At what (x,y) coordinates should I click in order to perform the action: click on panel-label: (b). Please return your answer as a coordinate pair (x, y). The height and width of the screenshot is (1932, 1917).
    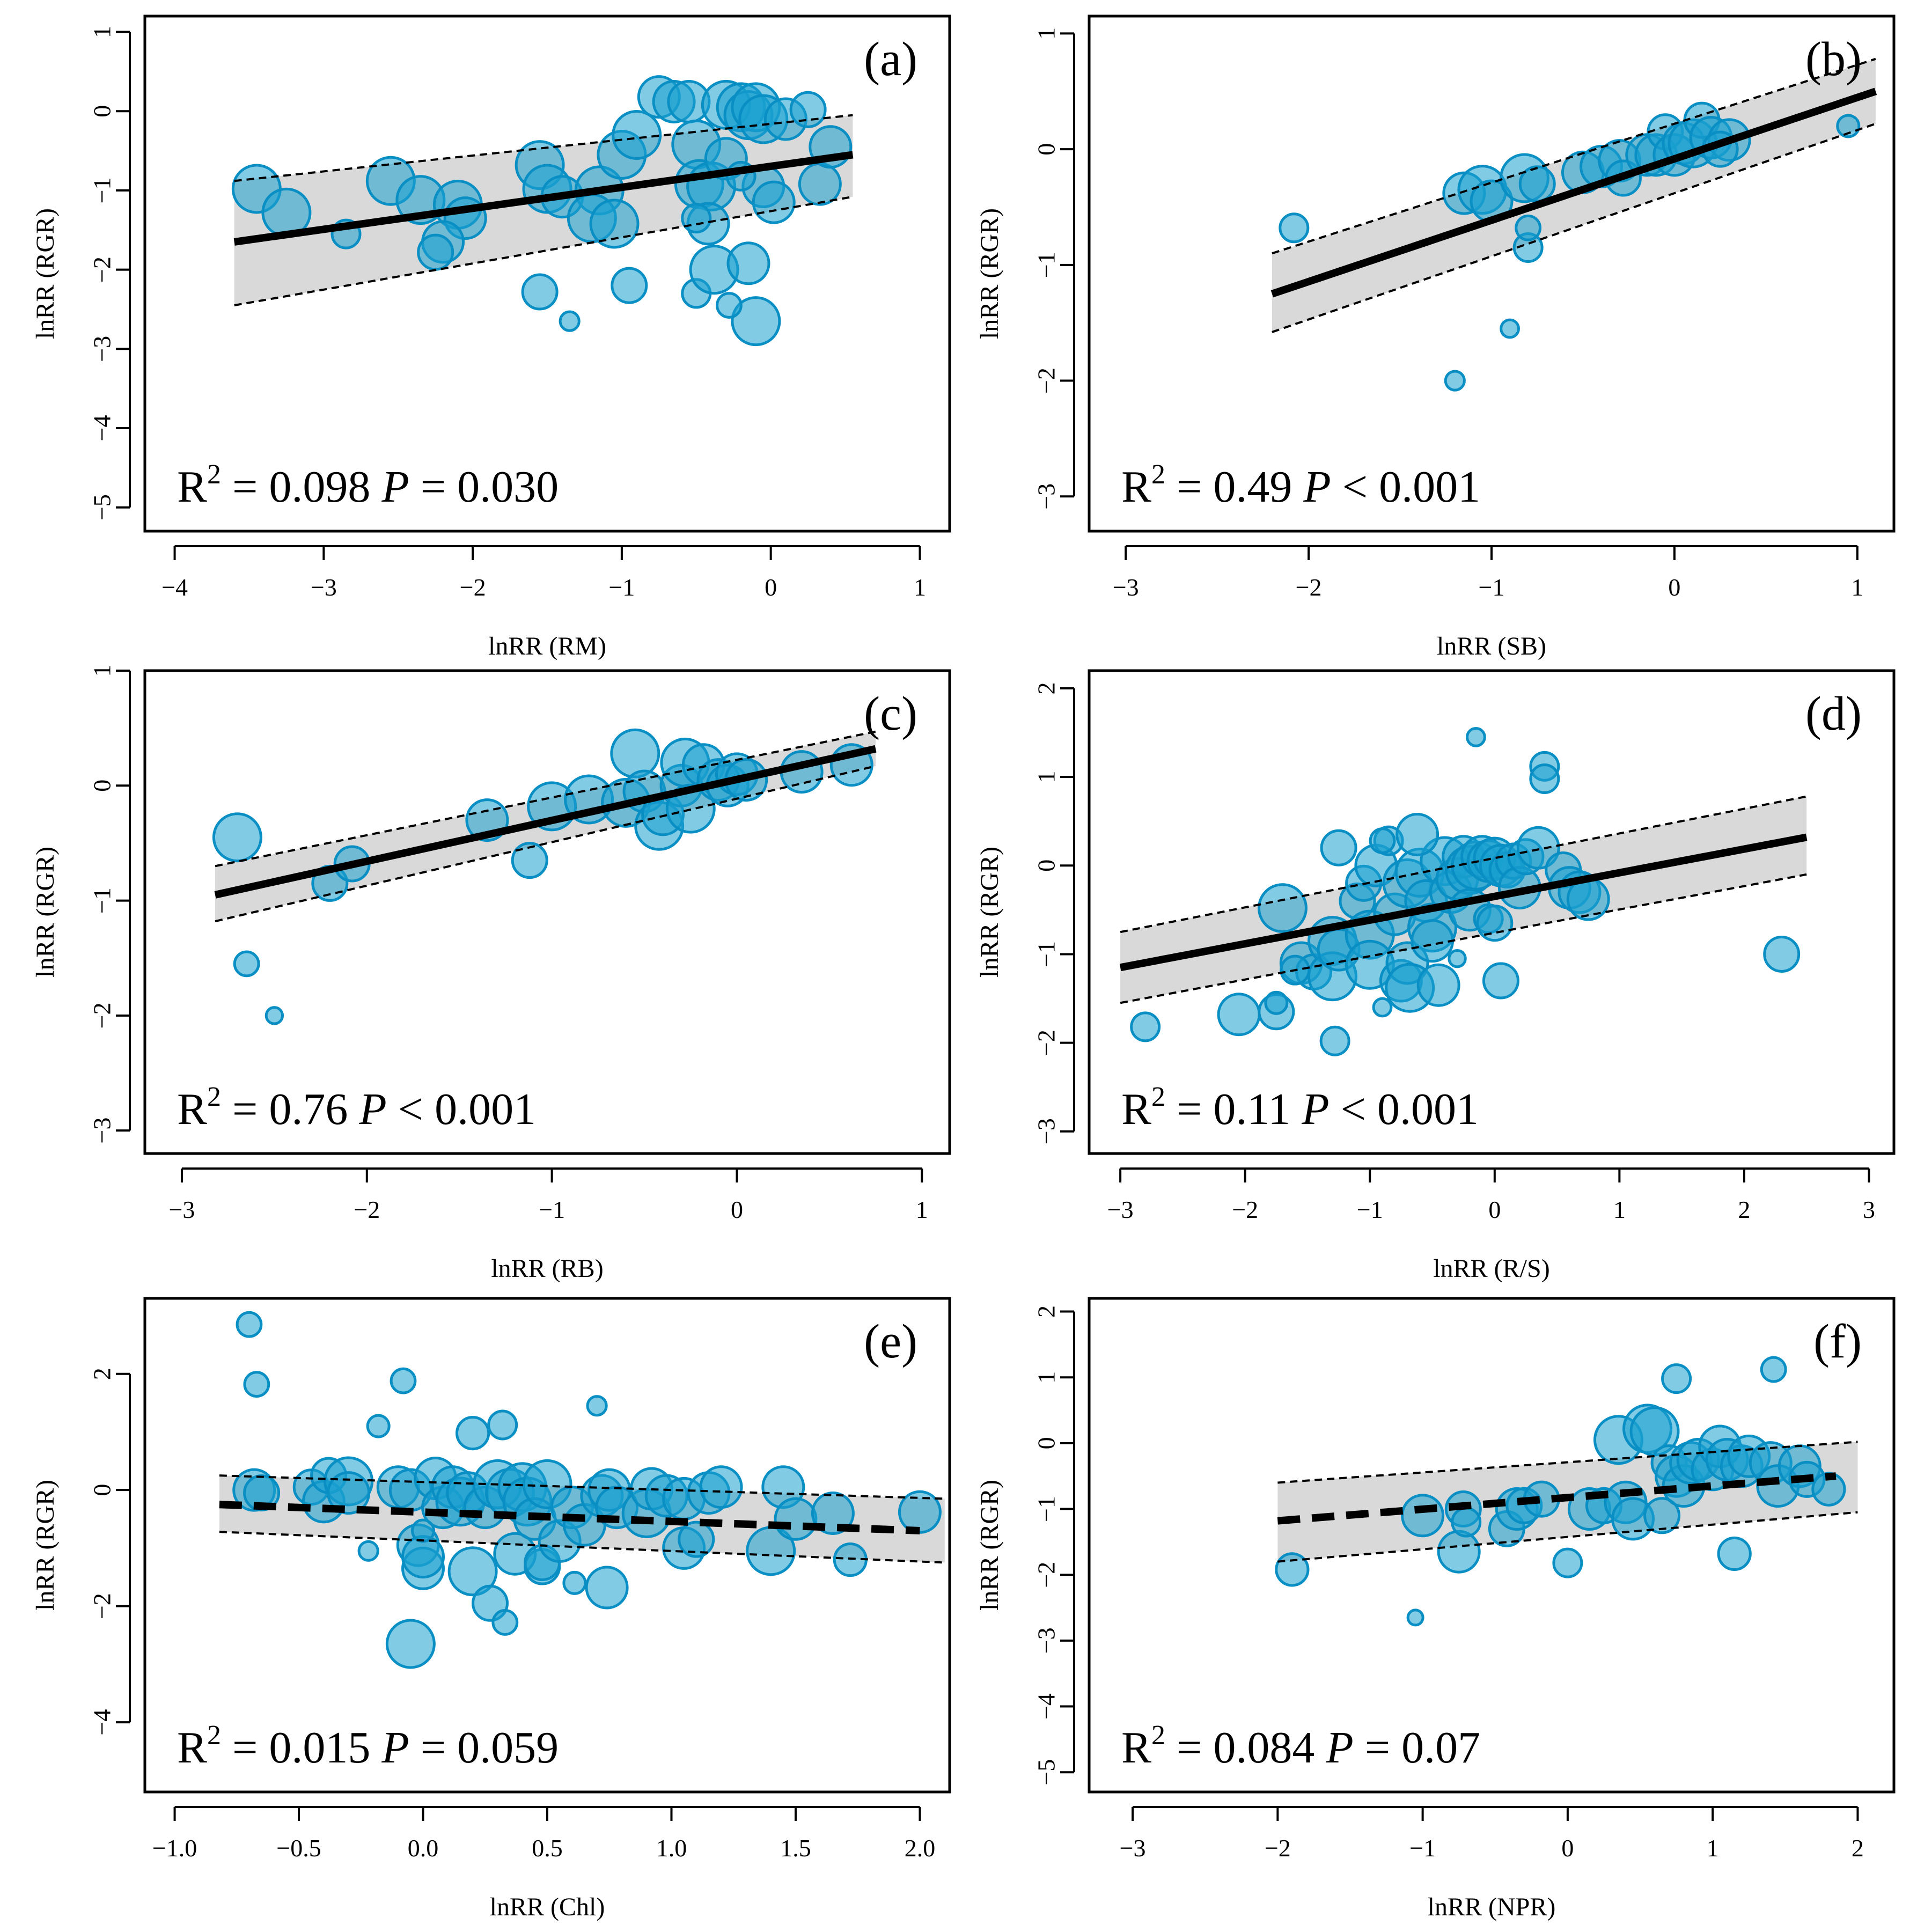
    Looking at the image, I should click on (1834, 59).